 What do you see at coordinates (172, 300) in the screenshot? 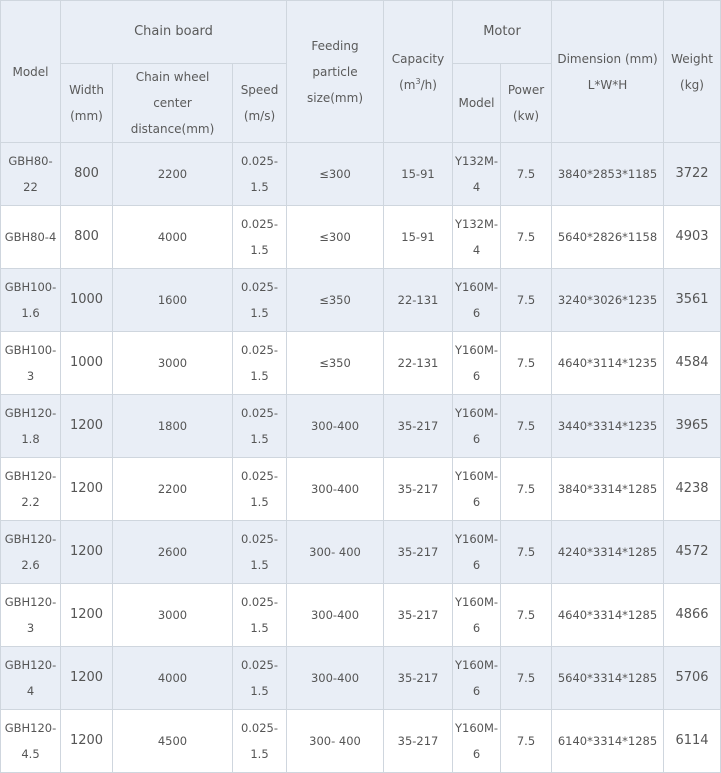
I see `cell-center-distance: 1600` at bounding box center [172, 300].